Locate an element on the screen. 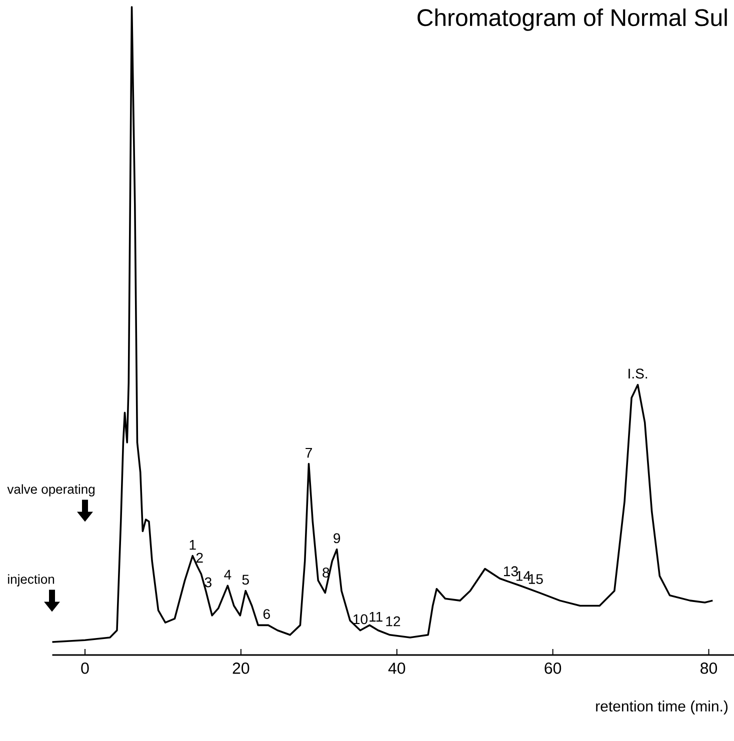  annotation: I.S. is located at coordinates (638, 373).